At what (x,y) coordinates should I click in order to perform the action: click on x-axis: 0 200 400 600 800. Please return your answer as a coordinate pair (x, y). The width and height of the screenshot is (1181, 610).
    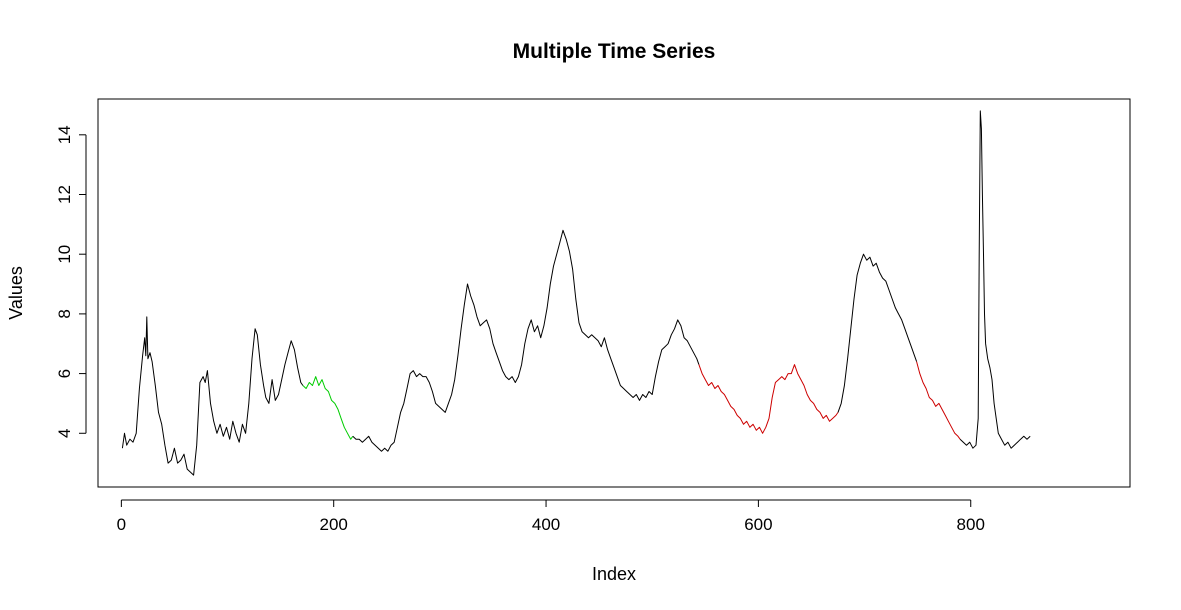
    Looking at the image, I should click on (551, 516).